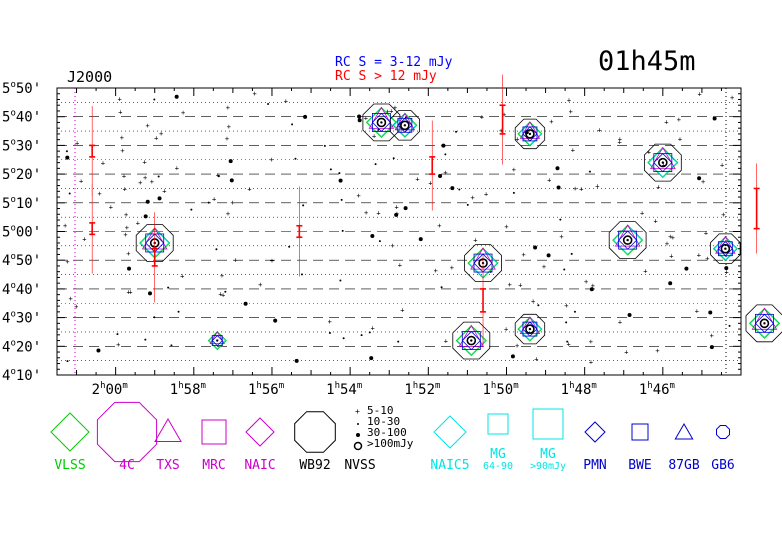  What do you see at coordinates (21, 289) in the screenshot?
I see `dec-tick-label: 4o40'` at bounding box center [21, 289].